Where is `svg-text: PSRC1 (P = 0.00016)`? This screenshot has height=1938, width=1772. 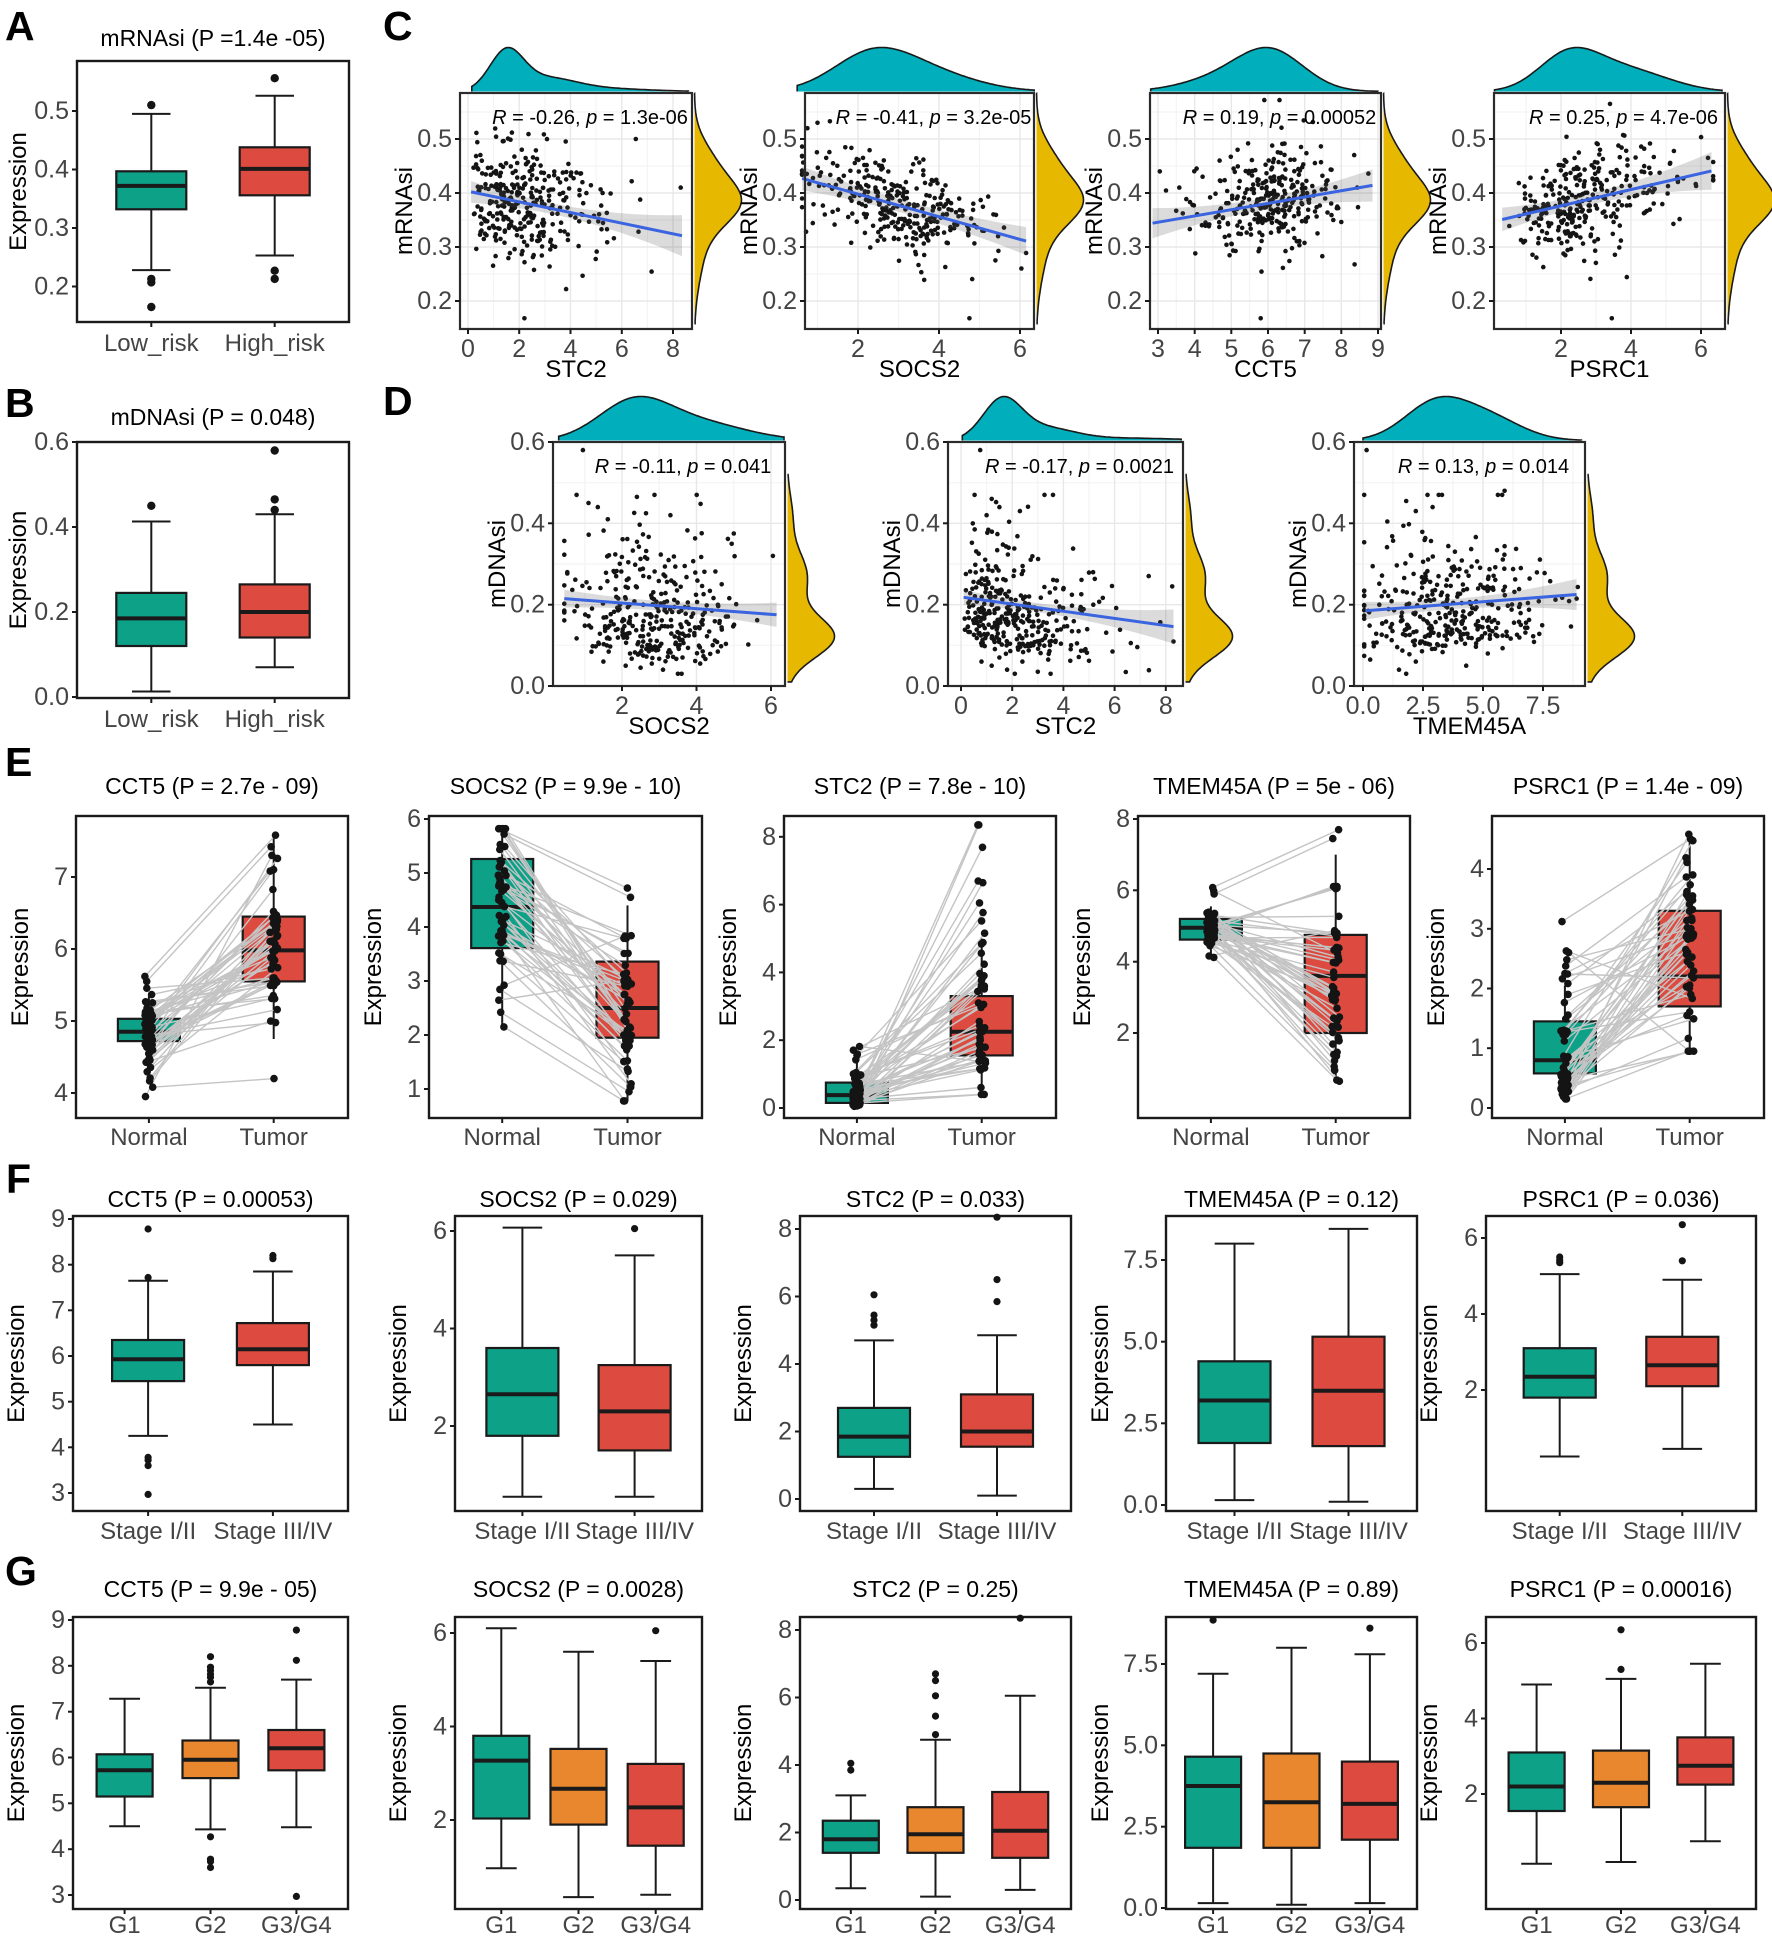
svg-text: PSRC1 (P = 0.00016) is located at coordinates (1621, 1589).